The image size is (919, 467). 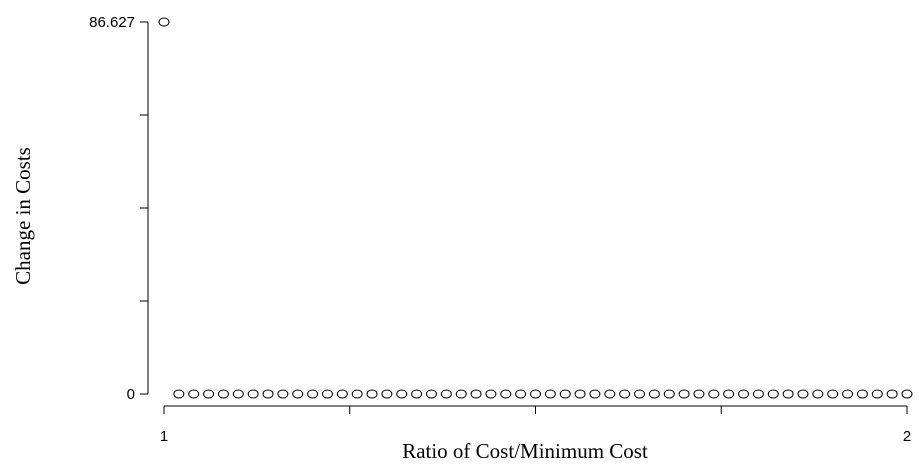 I want to click on x-tick-label: 2, so click(x=907, y=436).